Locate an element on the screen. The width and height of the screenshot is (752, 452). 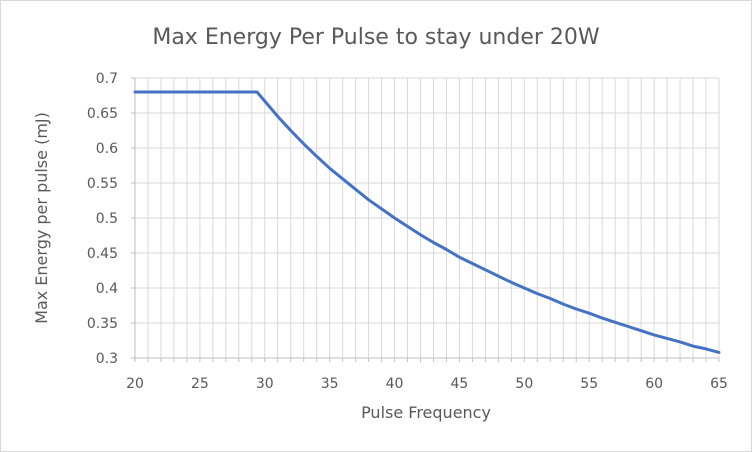
x-tick-label: 30 is located at coordinates (265, 384).